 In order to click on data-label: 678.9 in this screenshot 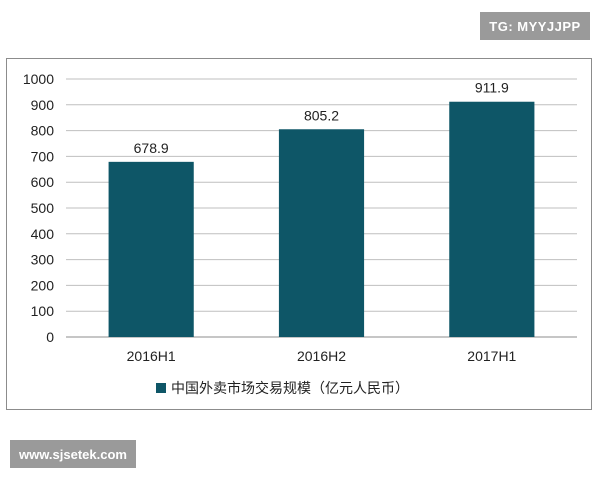, I will do `click(151, 148)`.